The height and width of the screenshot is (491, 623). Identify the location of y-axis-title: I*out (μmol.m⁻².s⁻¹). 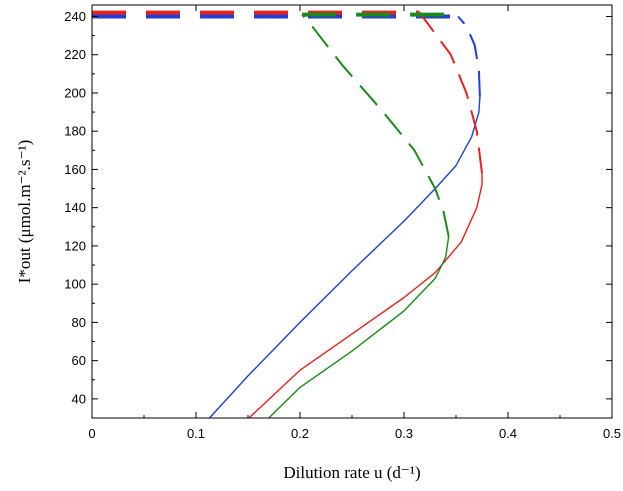
(24, 212).